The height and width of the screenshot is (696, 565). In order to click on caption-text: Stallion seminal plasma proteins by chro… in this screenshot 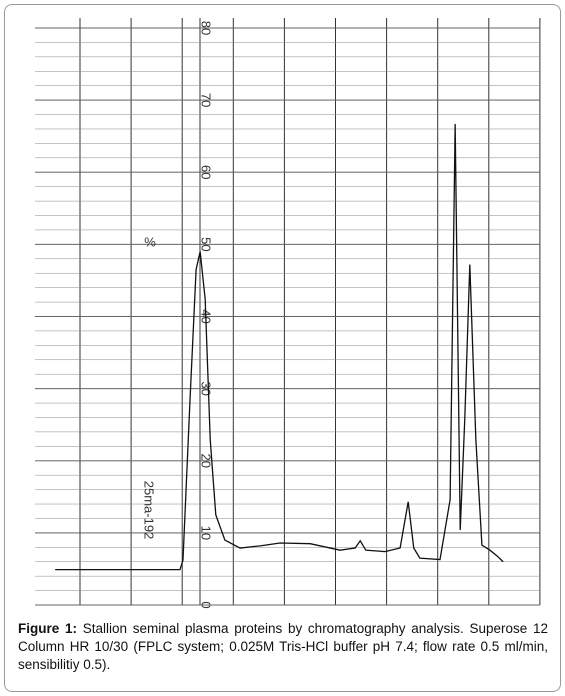, I will do `click(283, 646)`.